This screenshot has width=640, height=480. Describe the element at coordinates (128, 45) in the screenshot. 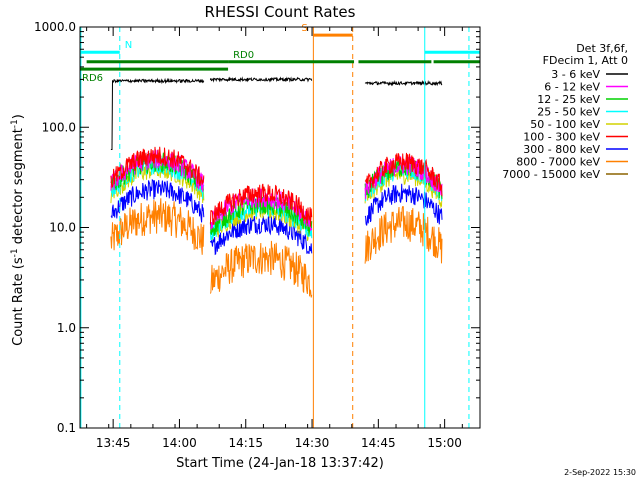

I see `flag-label-n: N` at that location.